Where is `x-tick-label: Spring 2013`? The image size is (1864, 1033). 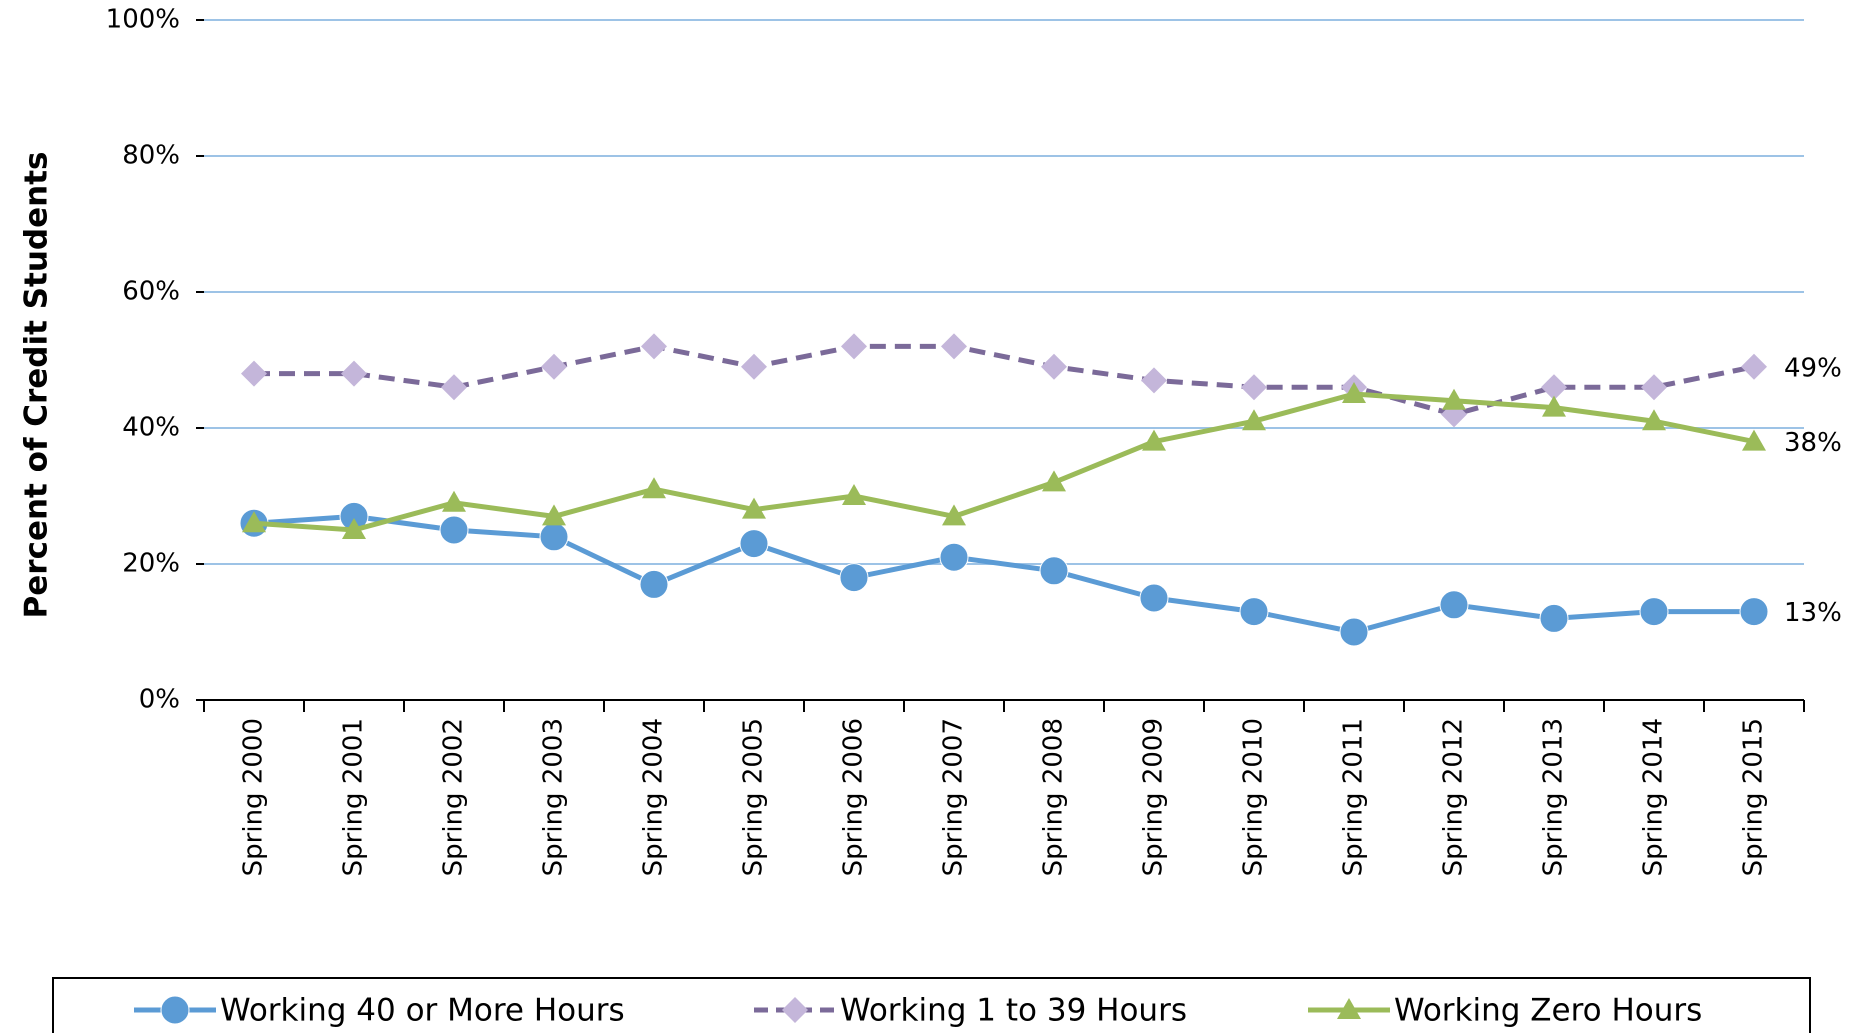 x-tick-label: Spring 2013 is located at coordinates (1554, 797).